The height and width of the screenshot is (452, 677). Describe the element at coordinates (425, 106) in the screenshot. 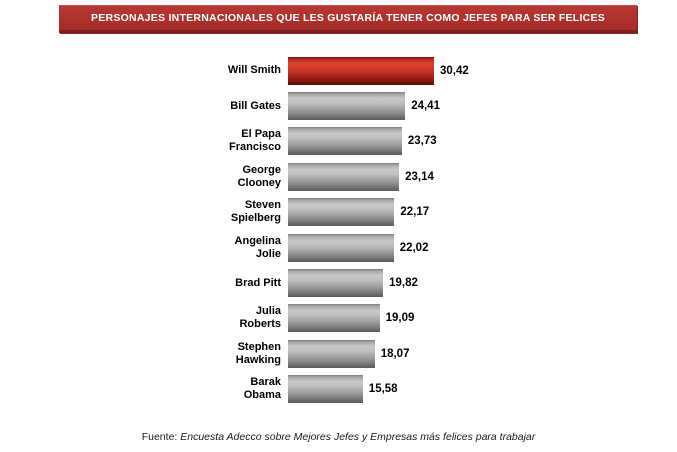

I see `value-label: 24,41` at that location.